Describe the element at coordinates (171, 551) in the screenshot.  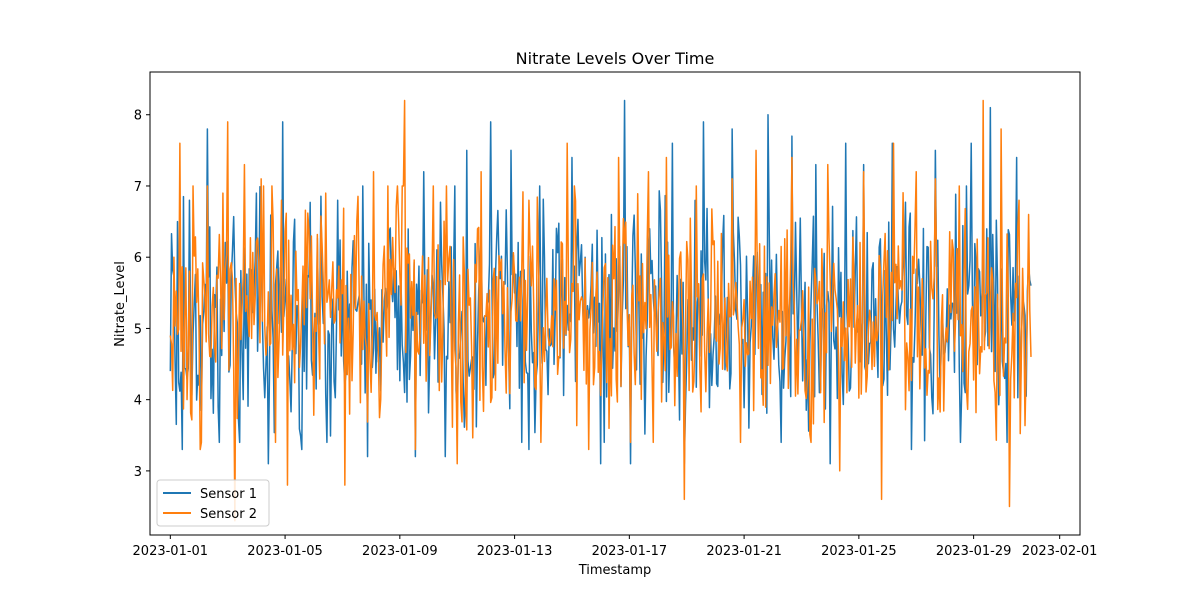
I see `x-tick-label: 2023-01-01` at that location.